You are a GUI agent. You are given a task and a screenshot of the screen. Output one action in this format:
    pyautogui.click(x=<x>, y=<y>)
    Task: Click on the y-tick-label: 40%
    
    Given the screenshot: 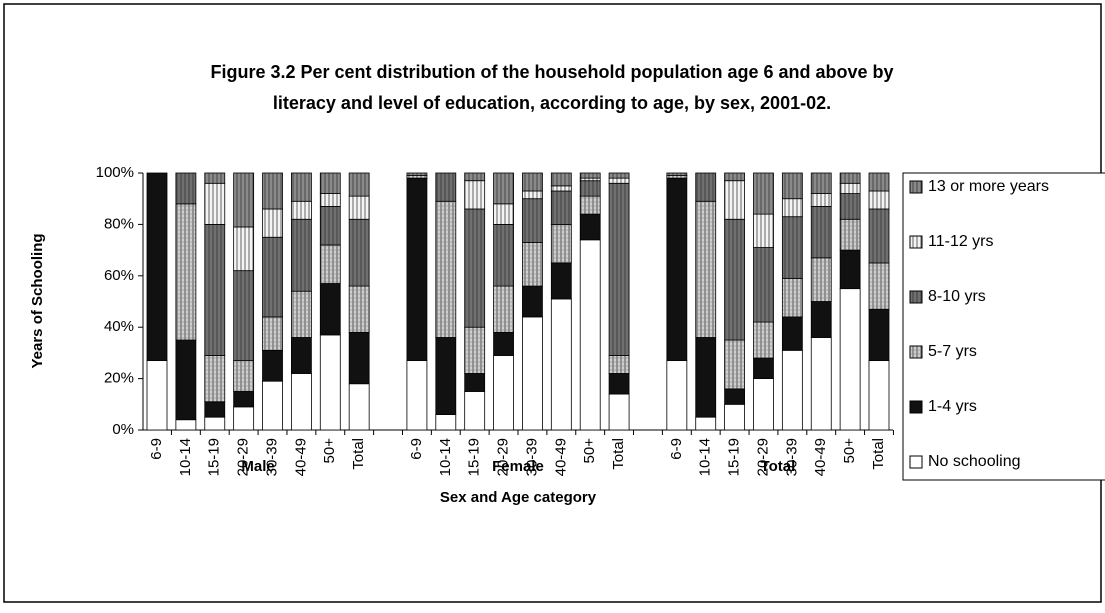 What is the action you would take?
    pyautogui.click(x=119, y=326)
    